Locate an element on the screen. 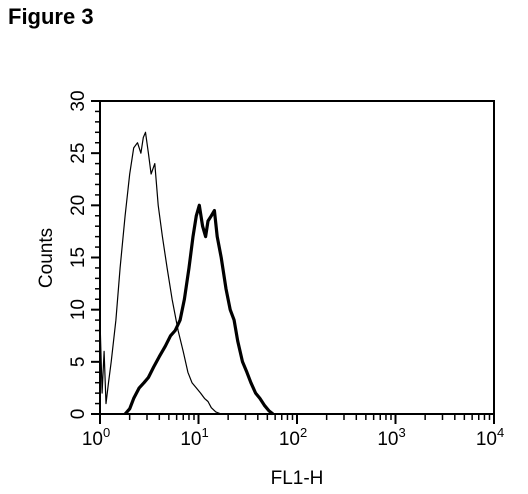 This screenshot has height=494, width=528. x-tick-exponent: 0 is located at coordinates (106, 432).